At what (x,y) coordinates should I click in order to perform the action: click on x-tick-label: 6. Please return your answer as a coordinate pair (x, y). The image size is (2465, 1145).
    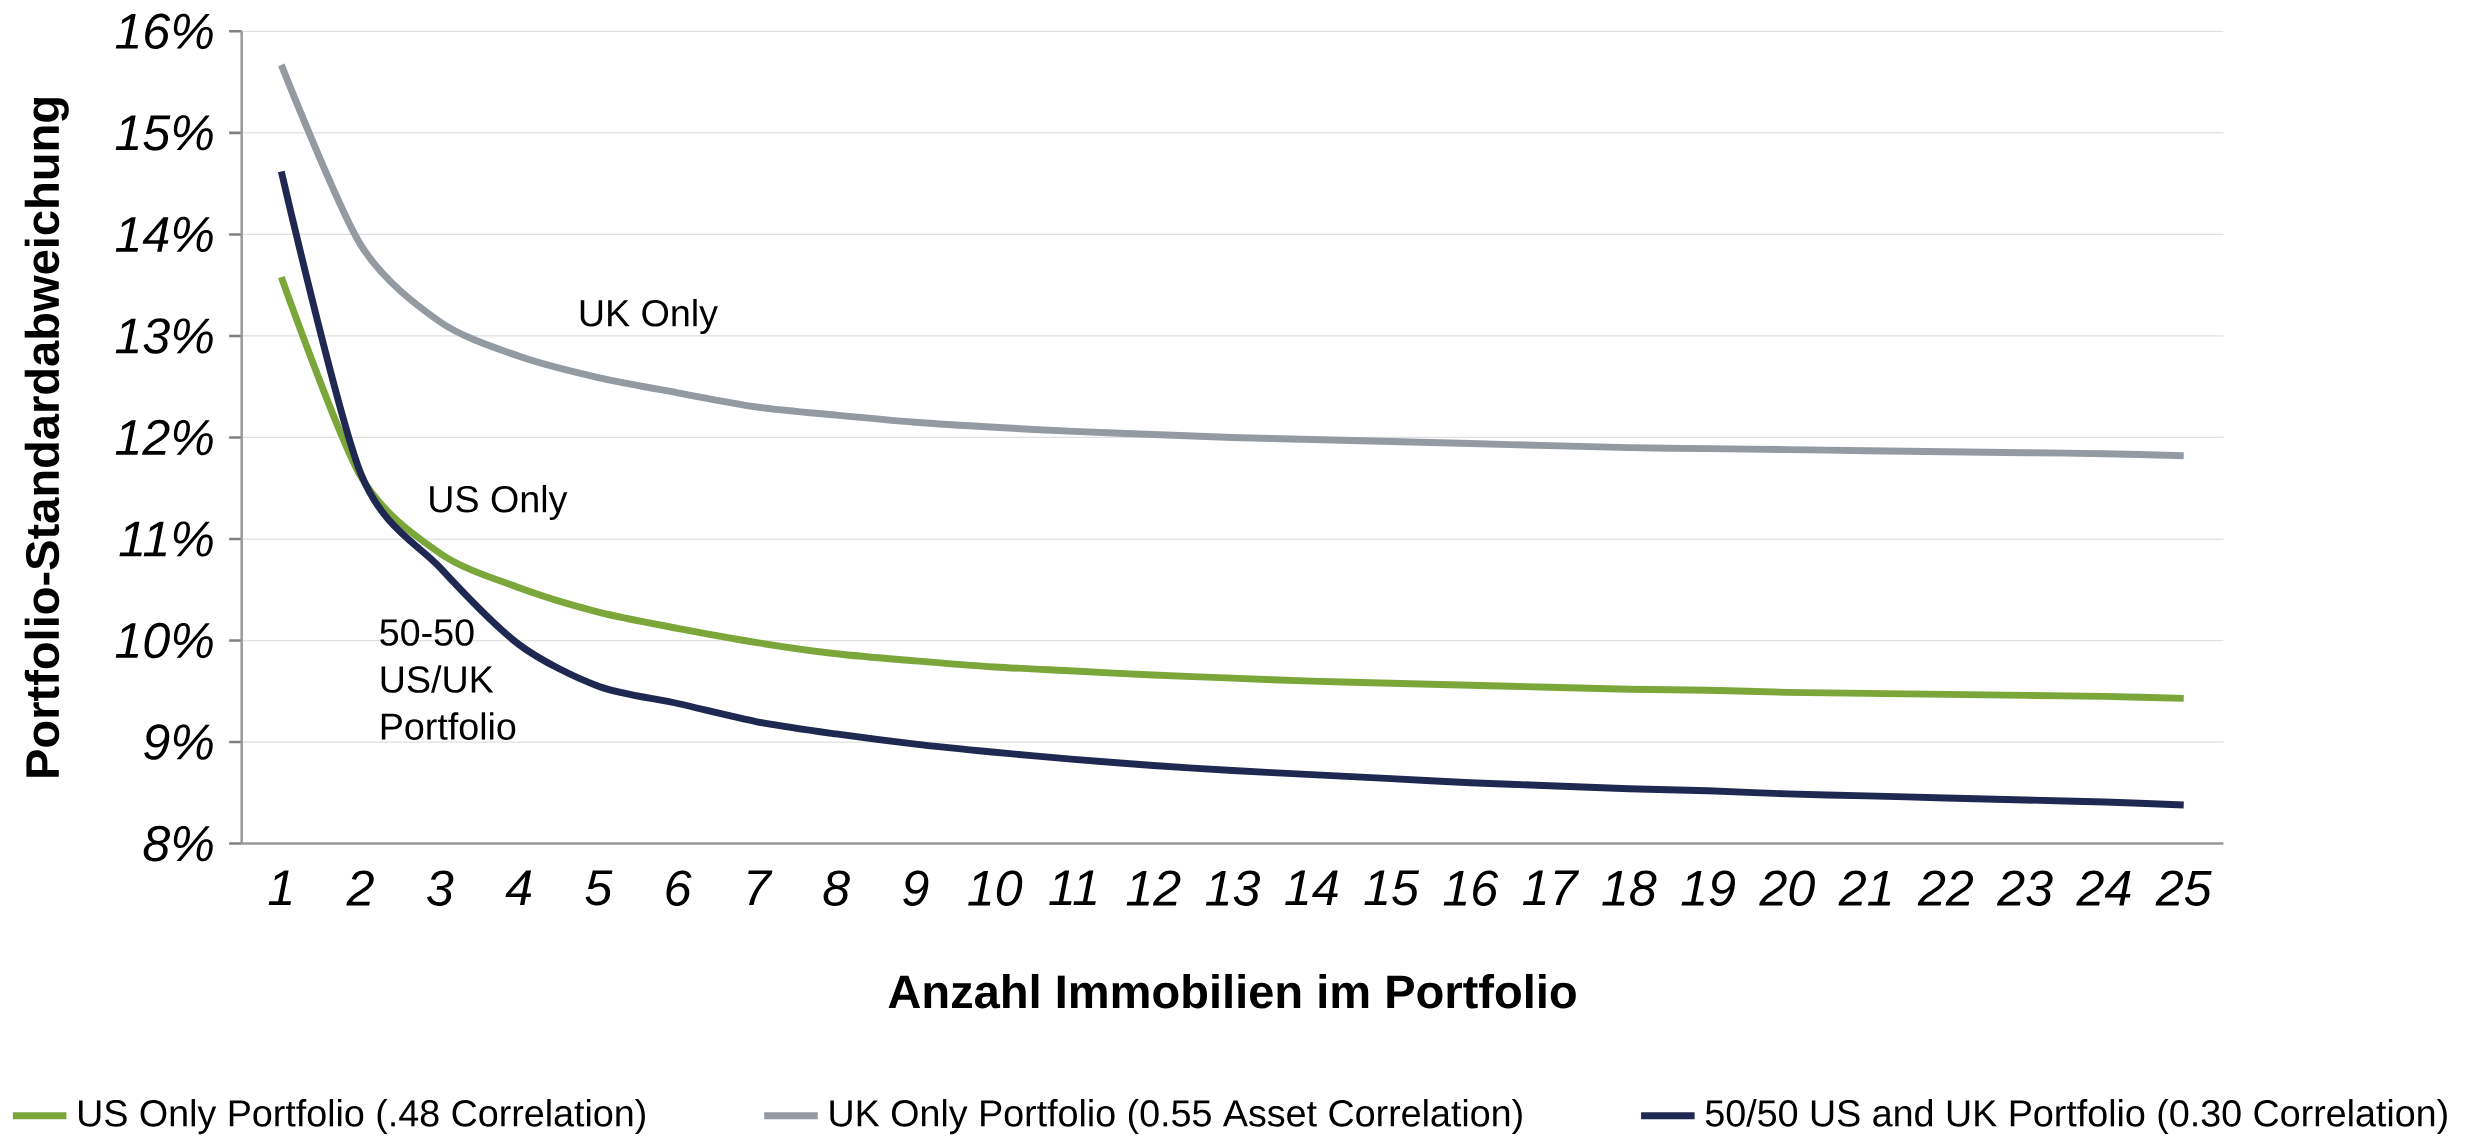
    Looking at the image, I should click on (679, 888).